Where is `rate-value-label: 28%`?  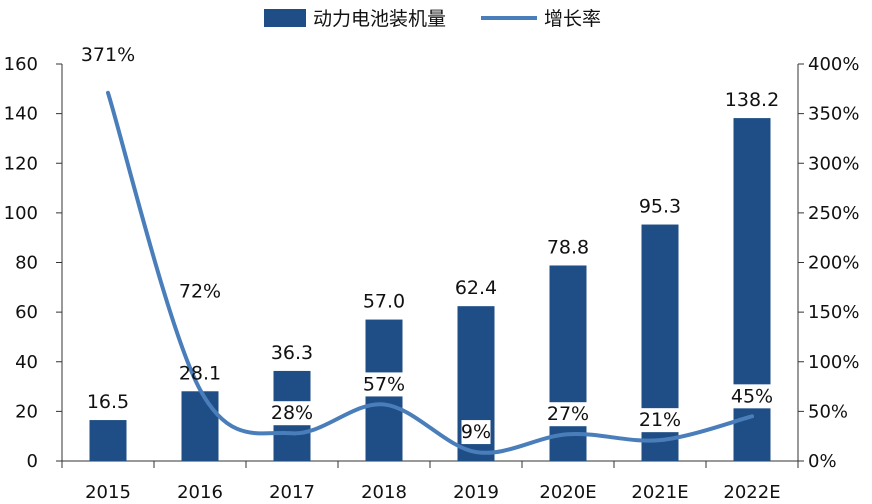
rate-value-label: 28% is located at coordinates (292, 413).